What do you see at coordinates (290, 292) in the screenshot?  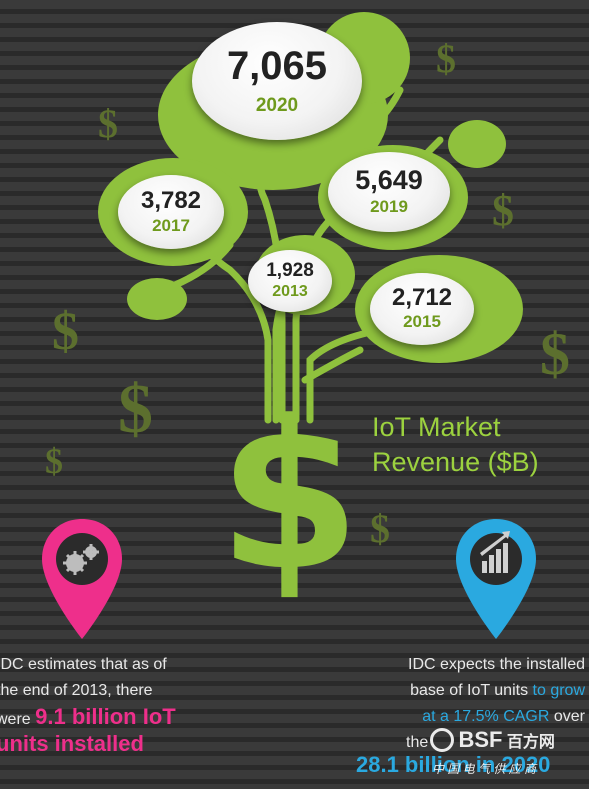 I see `bubble-year: 2013` at bounding box center [290, 292].